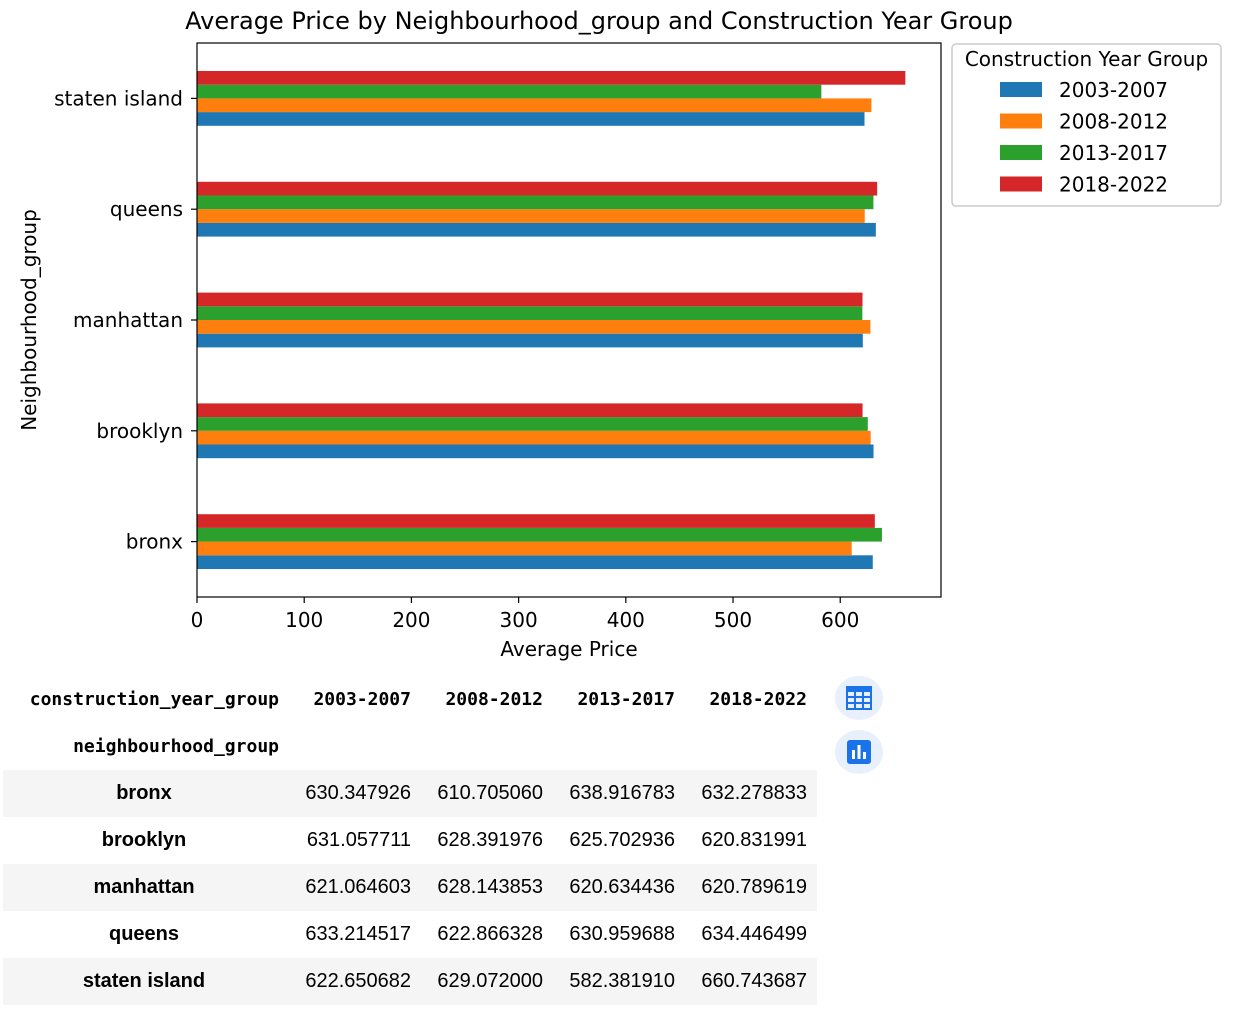 The height and width of the screenshot is (1012, 1249). Describe the element at coordinates (411, 620) in the screenshot. I see `x-tick-label: 200` at that location.